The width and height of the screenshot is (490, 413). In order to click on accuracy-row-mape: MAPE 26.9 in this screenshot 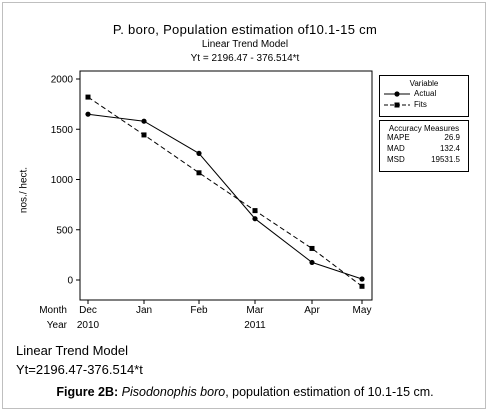, I will do `click(424, 138)`.